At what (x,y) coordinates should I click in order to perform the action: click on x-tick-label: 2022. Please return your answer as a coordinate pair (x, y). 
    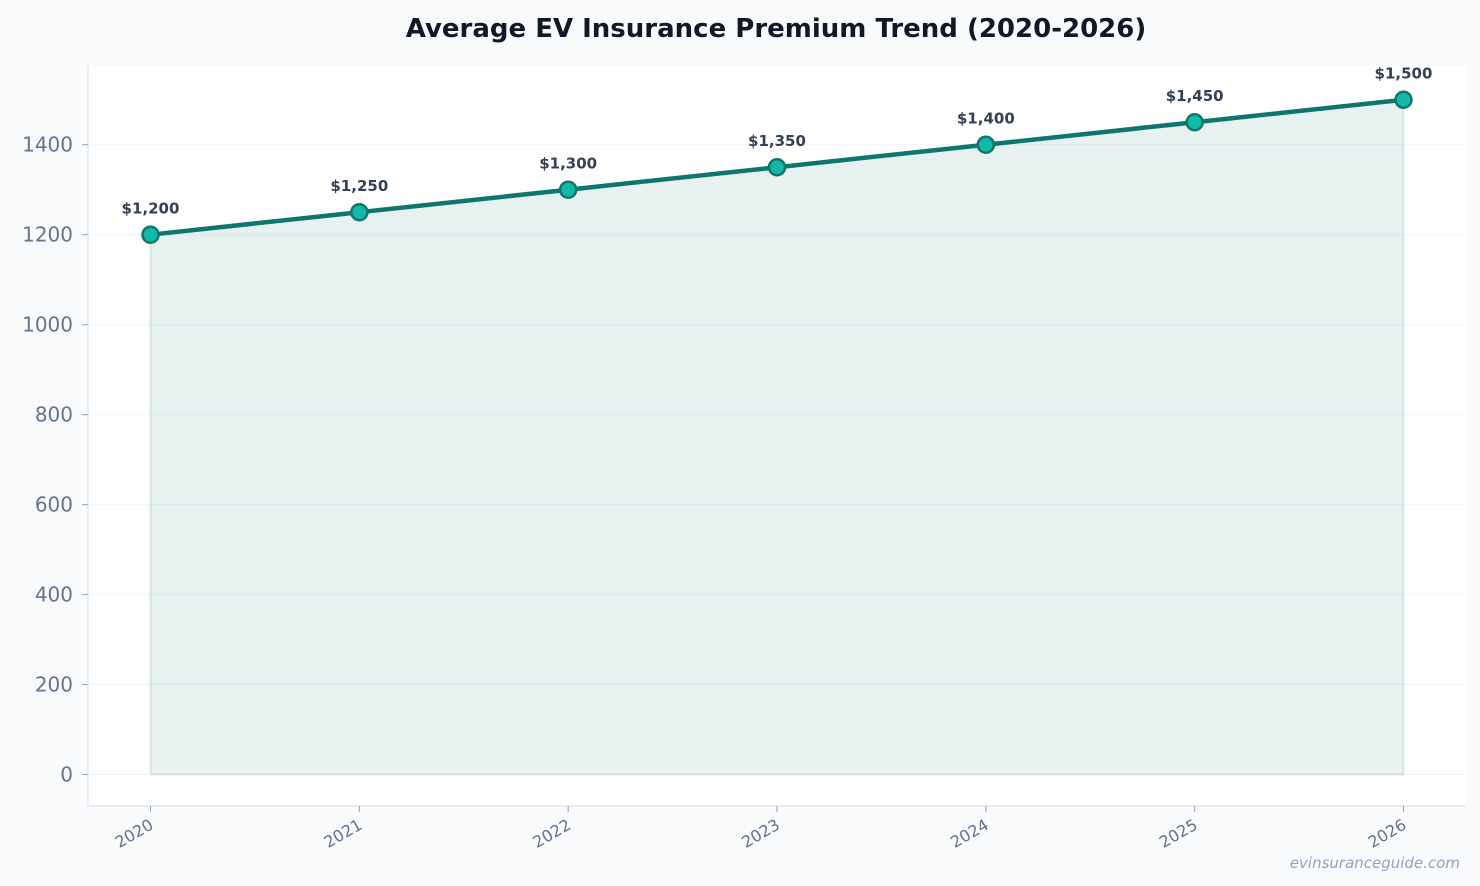
    Looking at the image, I should click on (551, 833).